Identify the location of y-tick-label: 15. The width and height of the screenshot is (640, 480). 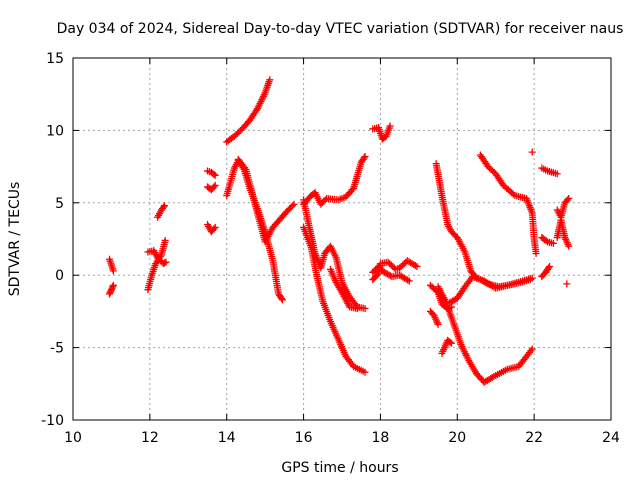
(55, 59).